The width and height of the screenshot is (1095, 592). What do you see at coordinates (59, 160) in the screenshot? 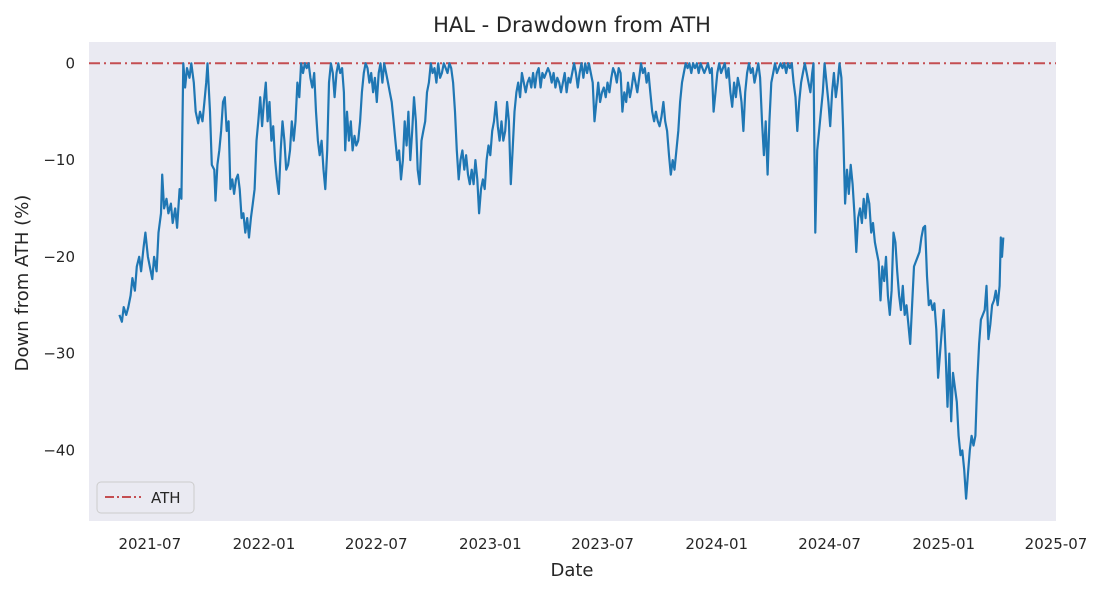
I see `y-tick-label: −10` at bounding box center [59, 160].